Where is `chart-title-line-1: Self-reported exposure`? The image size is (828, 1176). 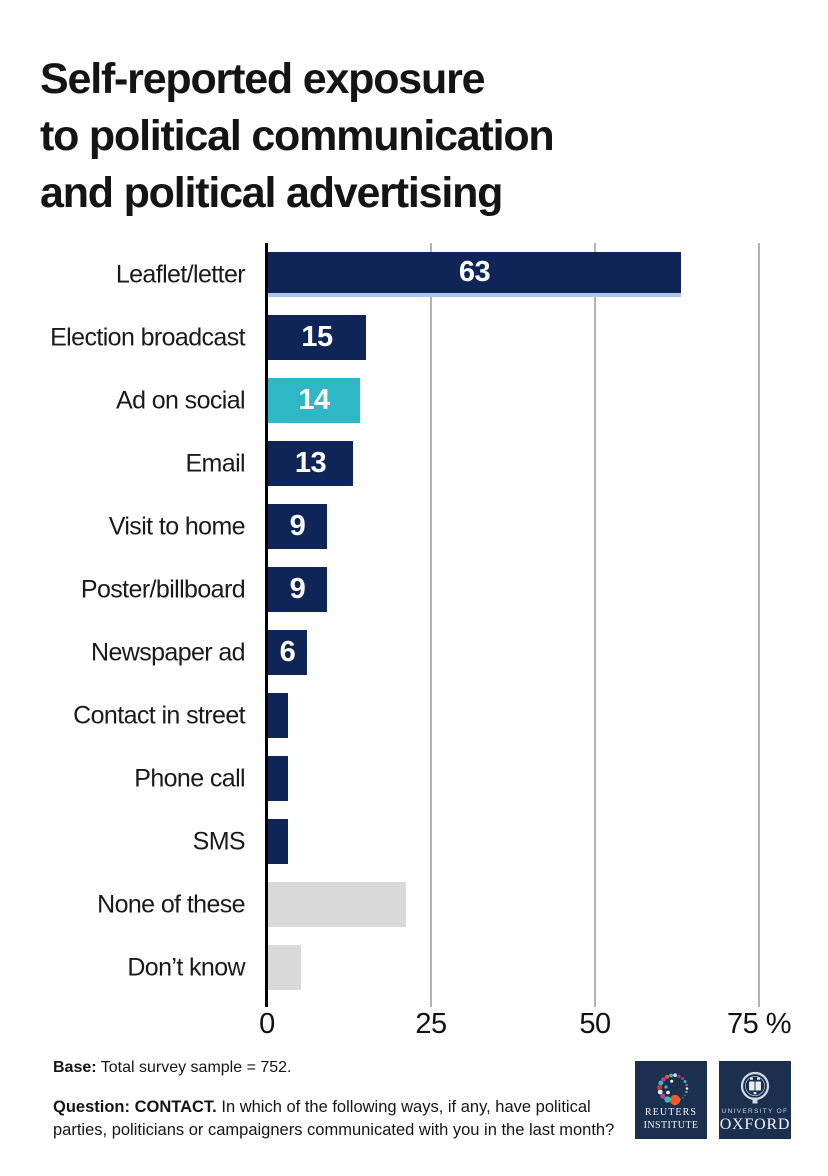 chart-title-line-1: Self-reported exposure is located at coordinates (263, 78).